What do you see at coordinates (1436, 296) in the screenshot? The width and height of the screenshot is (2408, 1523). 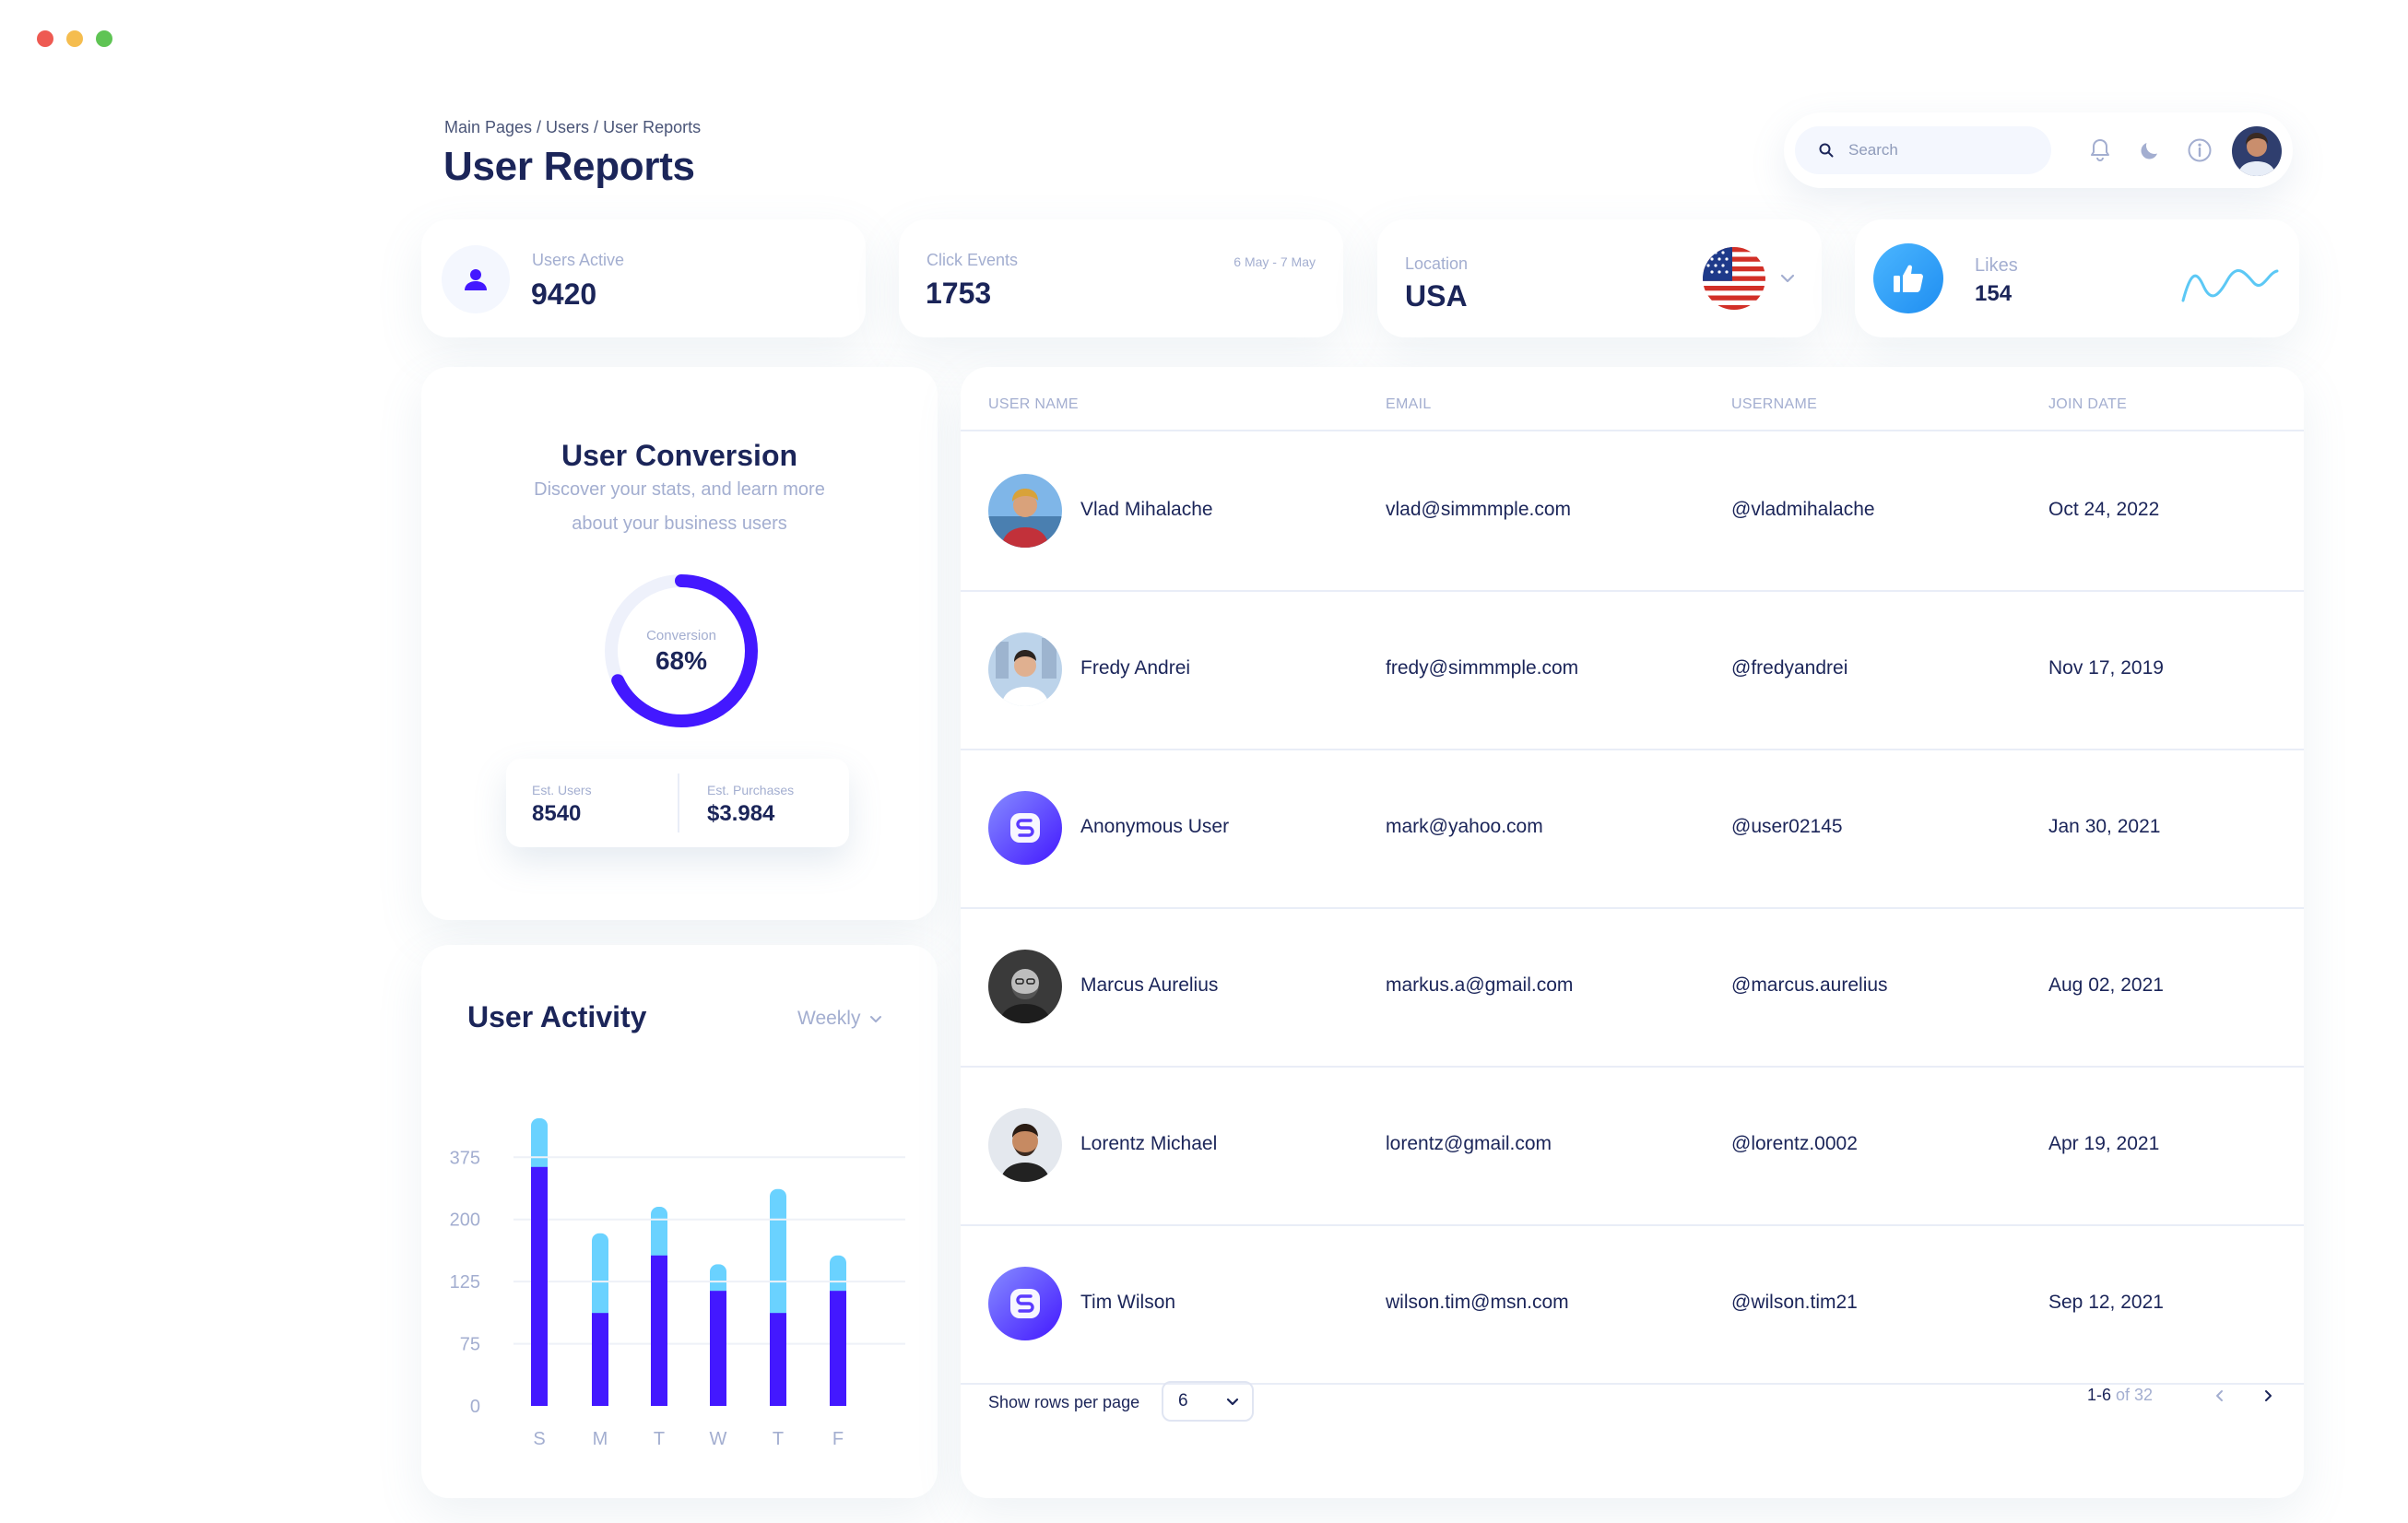 I see `location-value: USA` at bounding box center [1436, 296].